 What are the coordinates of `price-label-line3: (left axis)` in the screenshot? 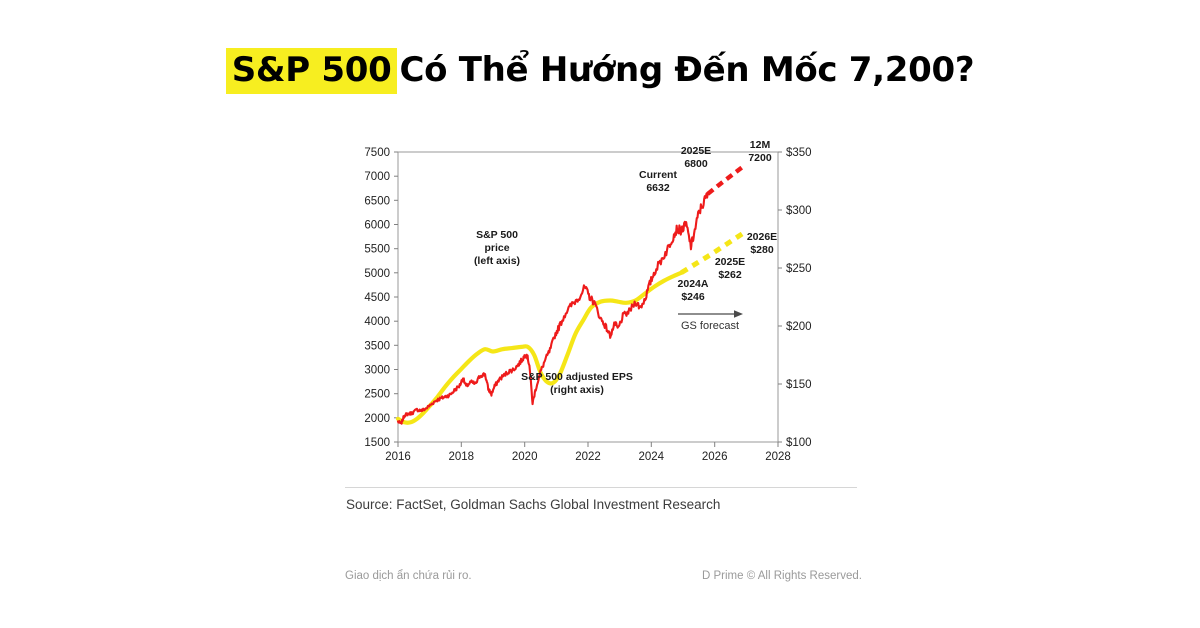 It's located at (497, 261).